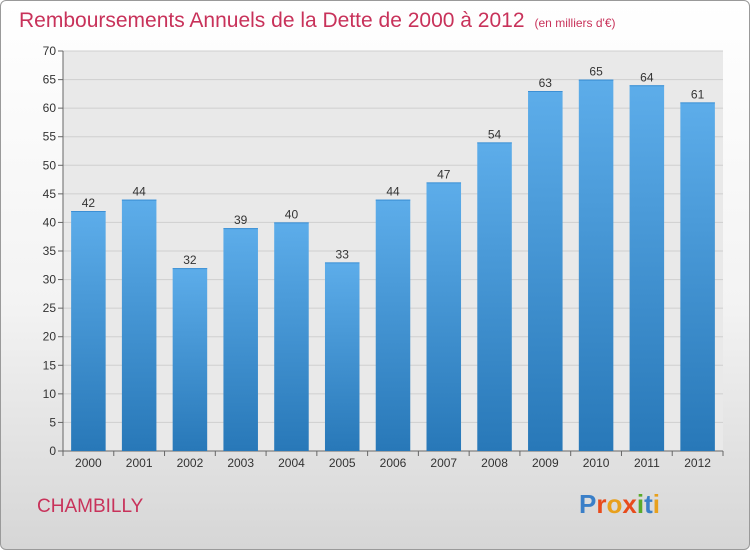 The image size is (750, 550). I want to click on y-tick-label: 10, so click(50, 394).